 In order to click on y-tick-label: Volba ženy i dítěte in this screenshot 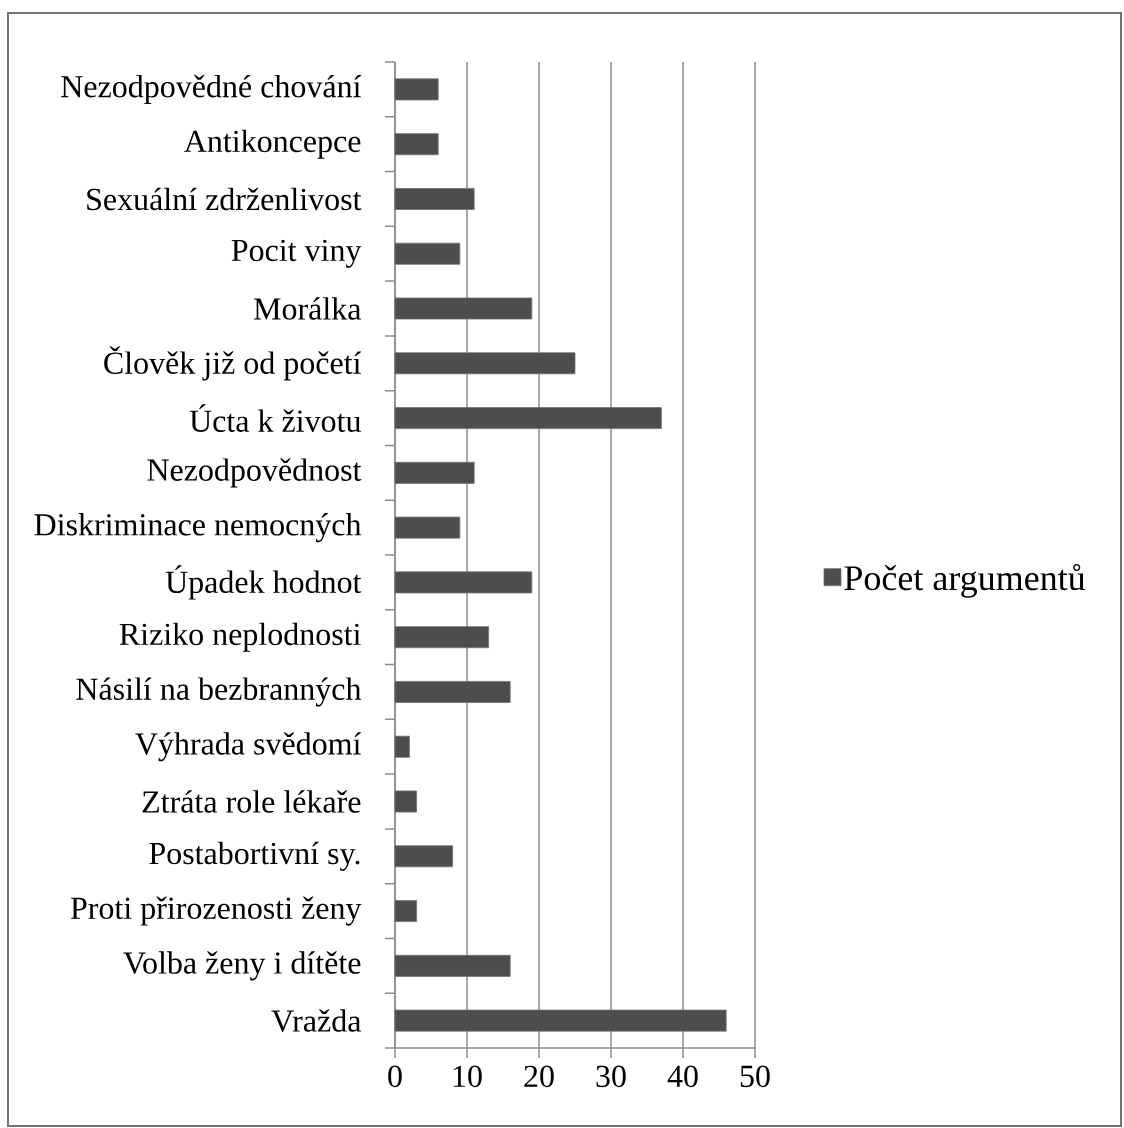, I will do `click(242, 966)`.